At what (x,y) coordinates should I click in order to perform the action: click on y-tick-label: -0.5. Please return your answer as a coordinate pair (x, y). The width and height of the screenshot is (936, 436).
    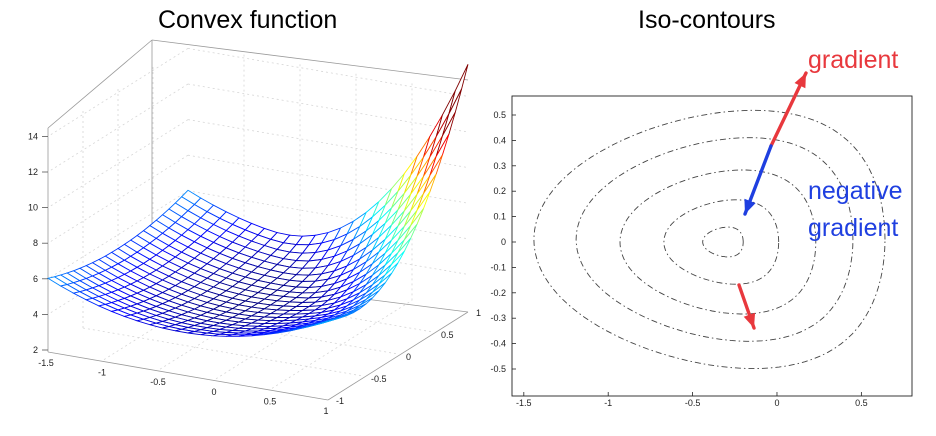
    Looking at the image, I should click on (379, 379).